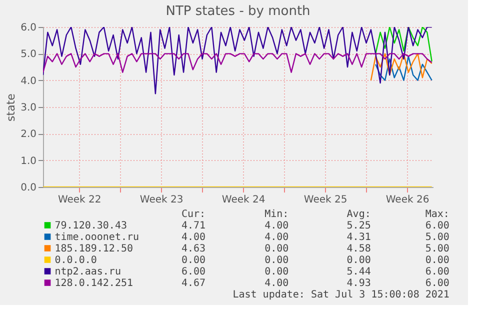  Describe the element at coordinates (28, 161) in the screenshot. I see `y-tick-label: 1.0` at that location.